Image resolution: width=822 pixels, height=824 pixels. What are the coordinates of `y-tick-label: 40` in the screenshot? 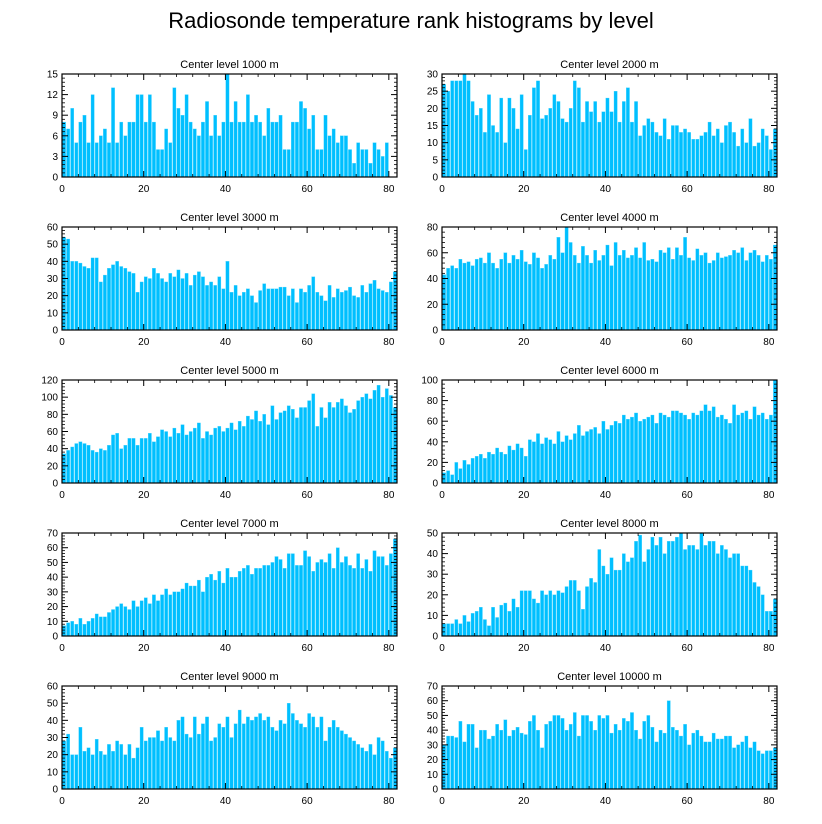 It's located at (53, 449).